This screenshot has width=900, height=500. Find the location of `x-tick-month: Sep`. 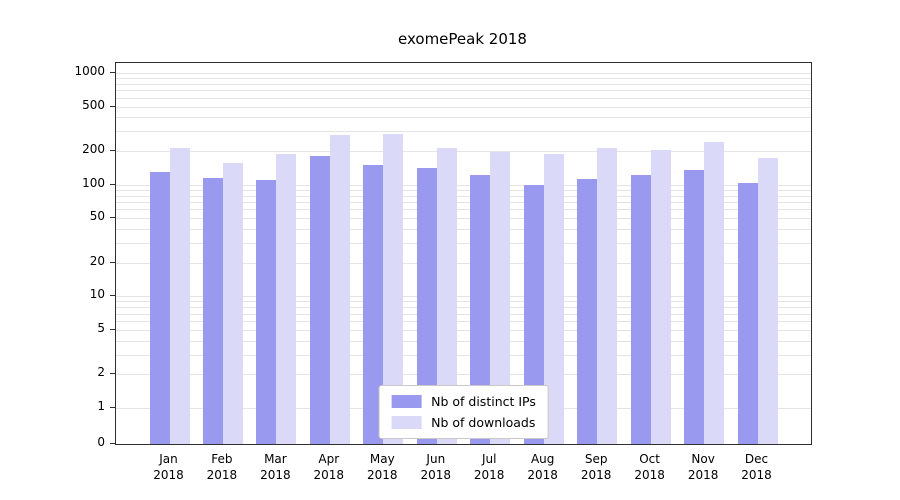

x-tick-month: Sep is located at coordinates (596, 459).